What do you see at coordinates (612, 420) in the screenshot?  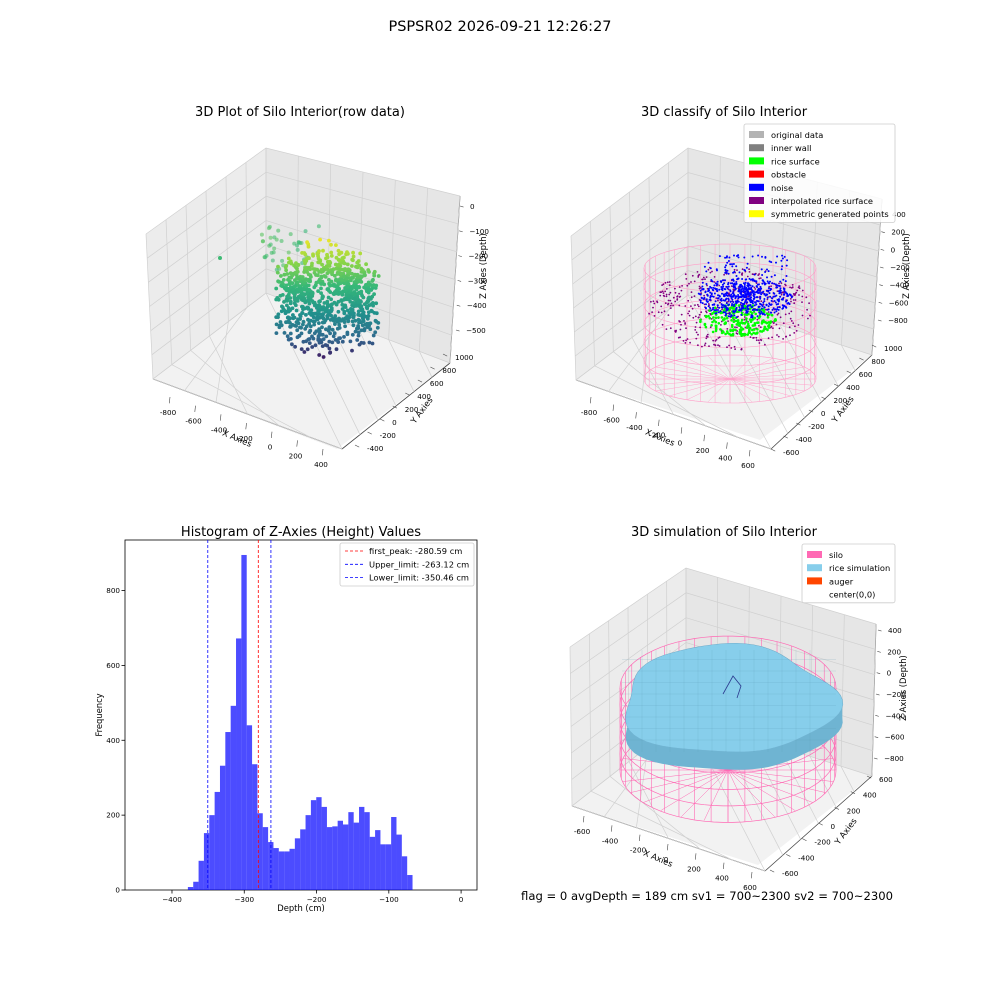 I see `classify-x-tick-label: -600` at bounding box center [612, 420].